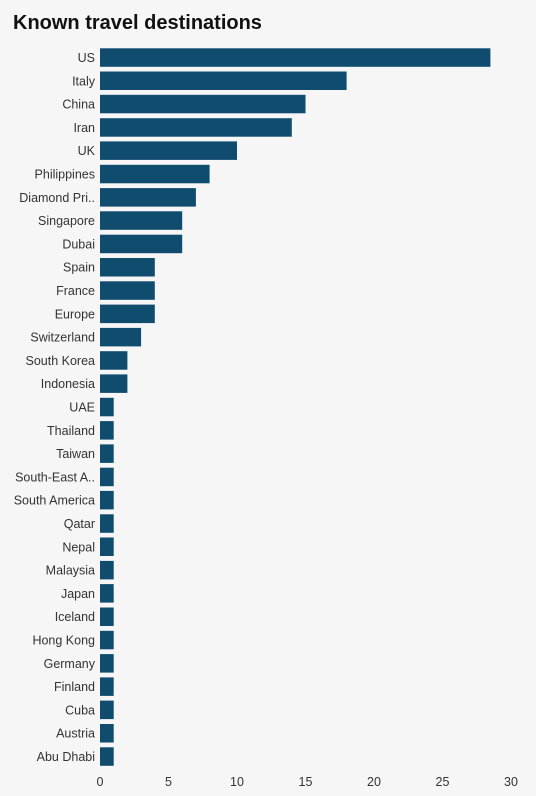 The image size is (536, 796). What do you see at coordinates (100, 782) in the screenshot?
I see `x-tick-label: 0` at bounding box center [100, 782].